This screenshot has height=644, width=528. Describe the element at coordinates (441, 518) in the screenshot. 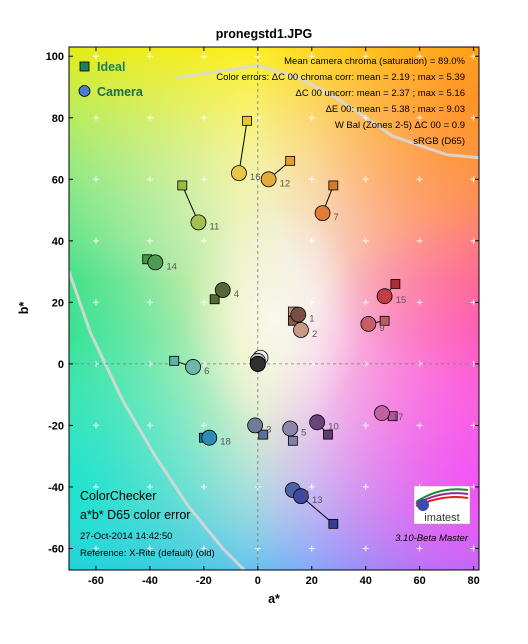

I see `logo-text: imatest` at that location.